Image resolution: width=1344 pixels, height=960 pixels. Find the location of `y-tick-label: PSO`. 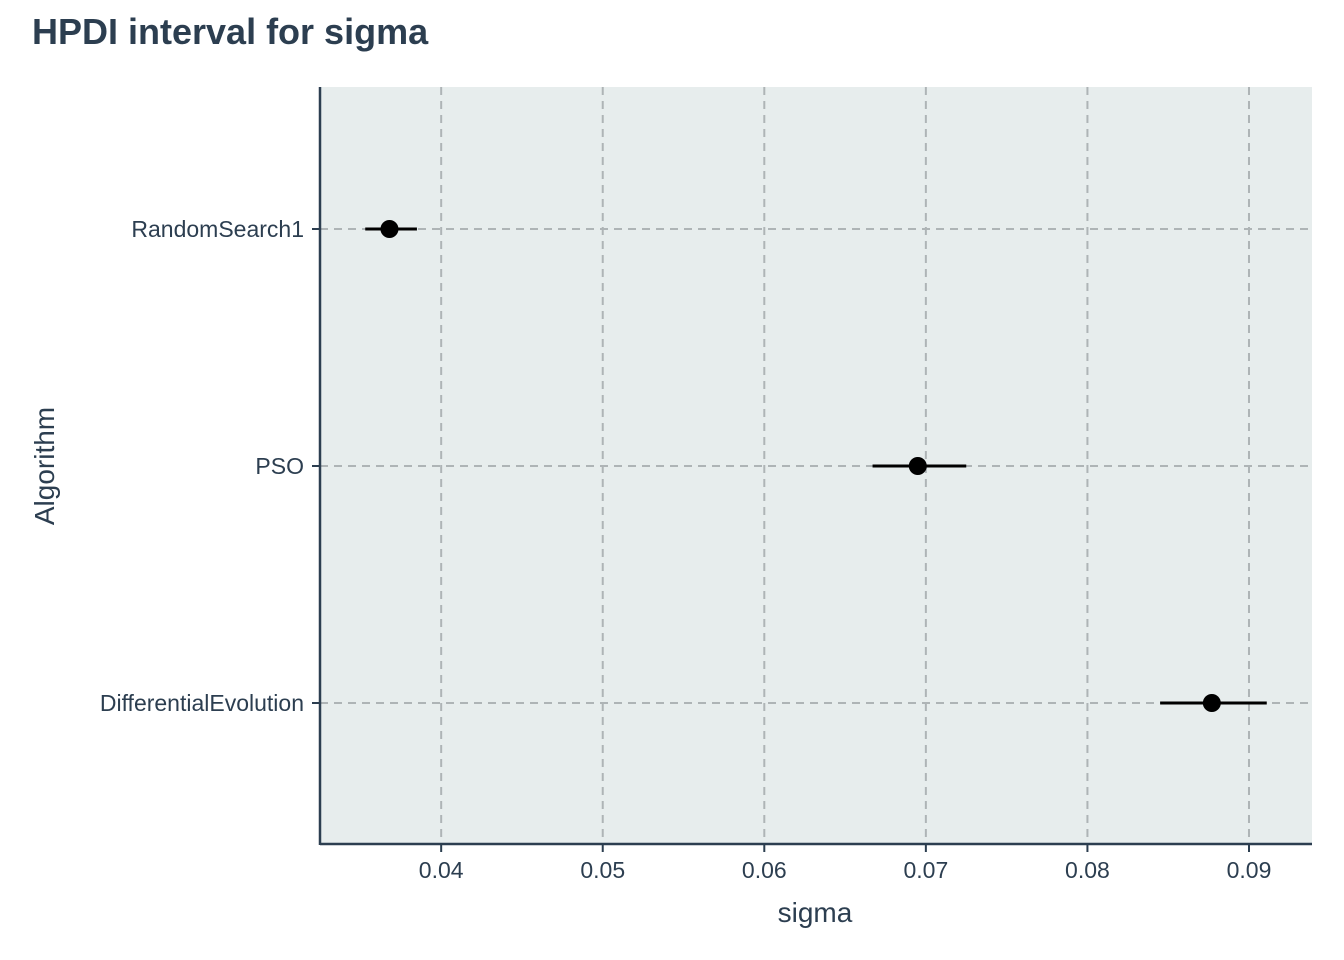

y-tick-label: PSO is located at coordinates (279, 466).